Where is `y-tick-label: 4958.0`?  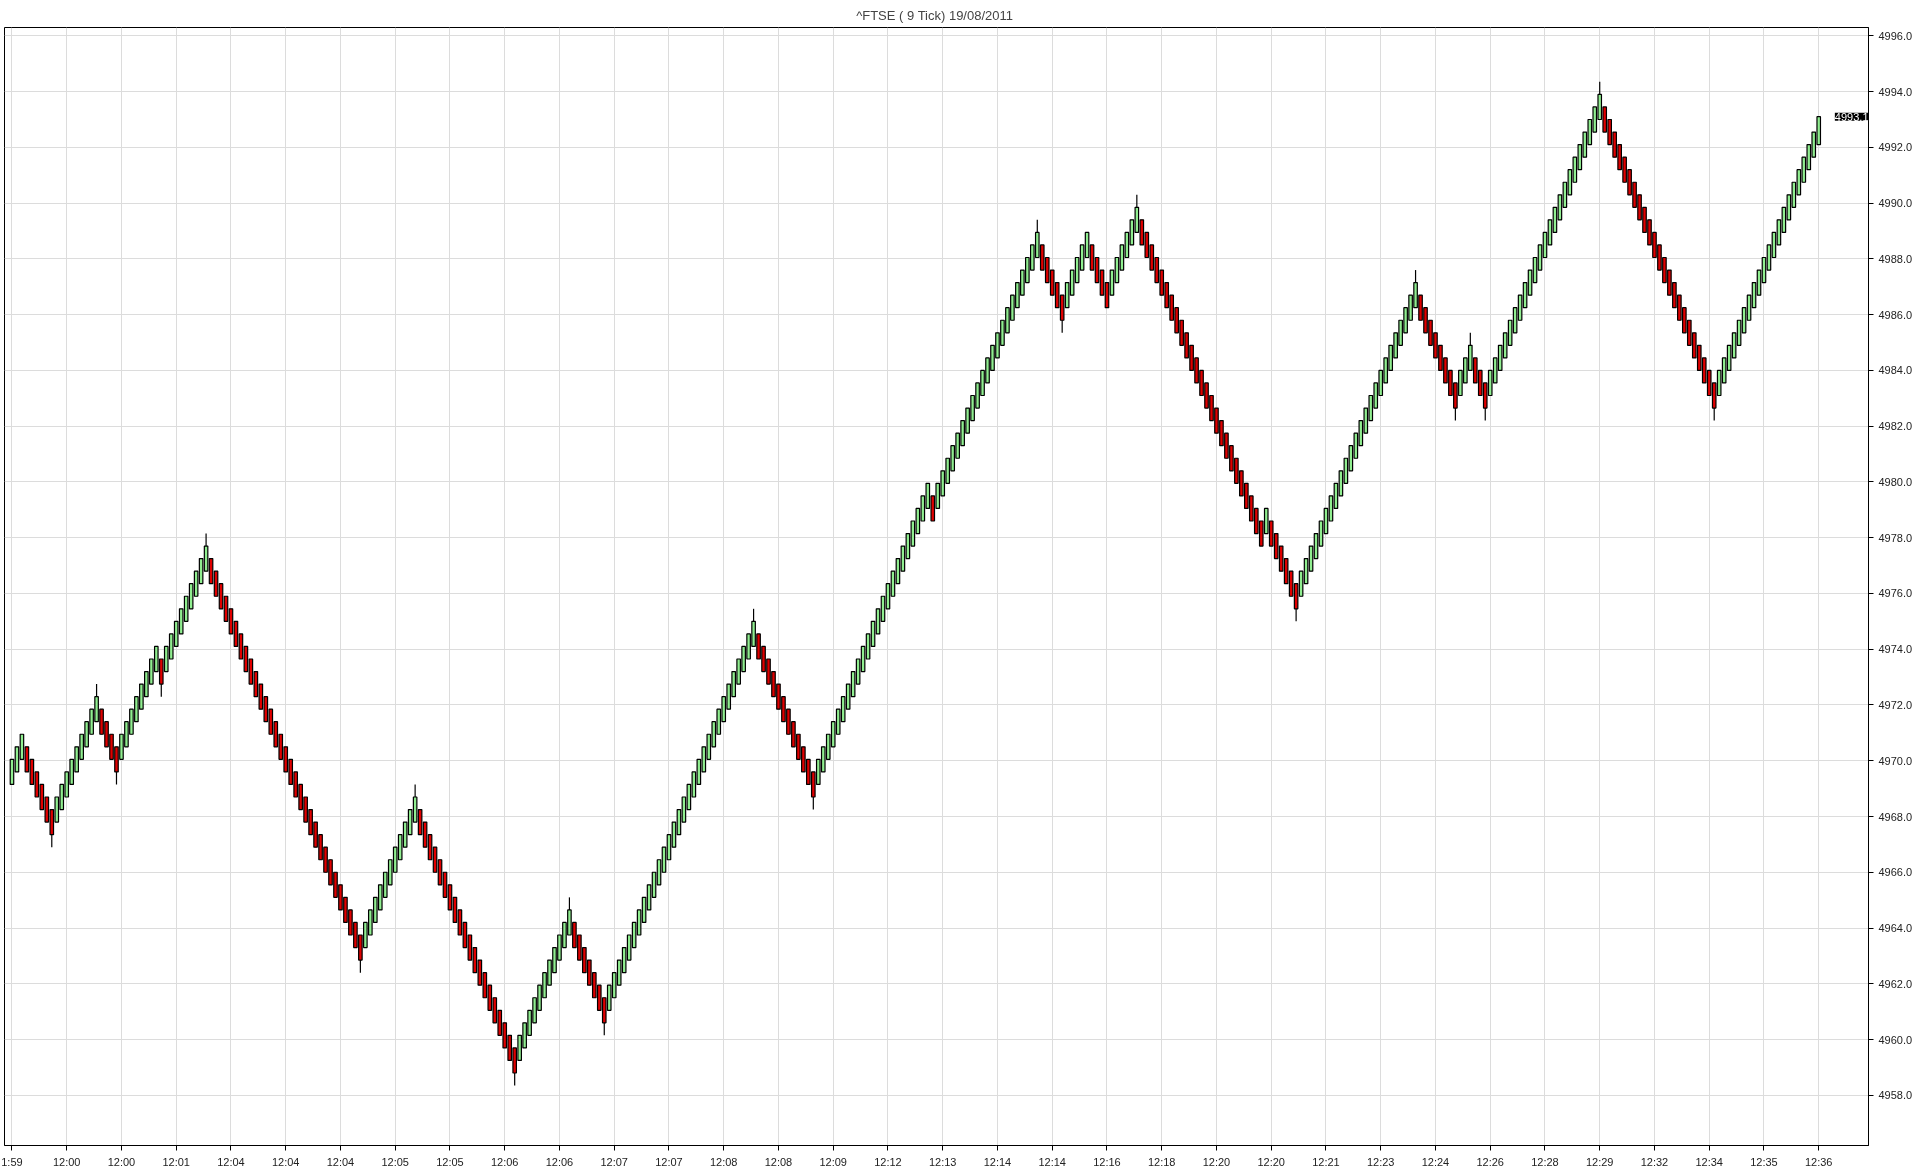 y-tick-label: 4958.0 is located at coordinates (1895, 1095).